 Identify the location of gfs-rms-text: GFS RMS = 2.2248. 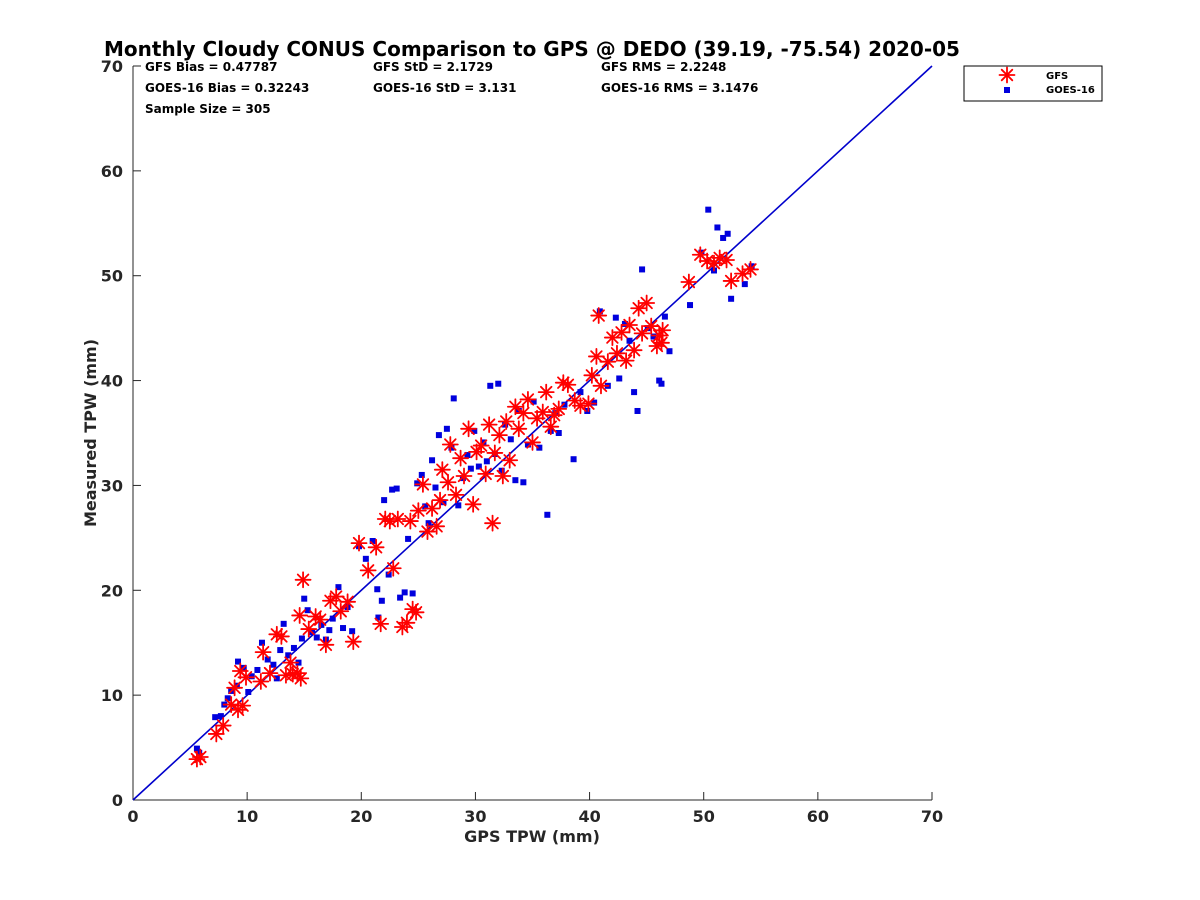
(663, 67).